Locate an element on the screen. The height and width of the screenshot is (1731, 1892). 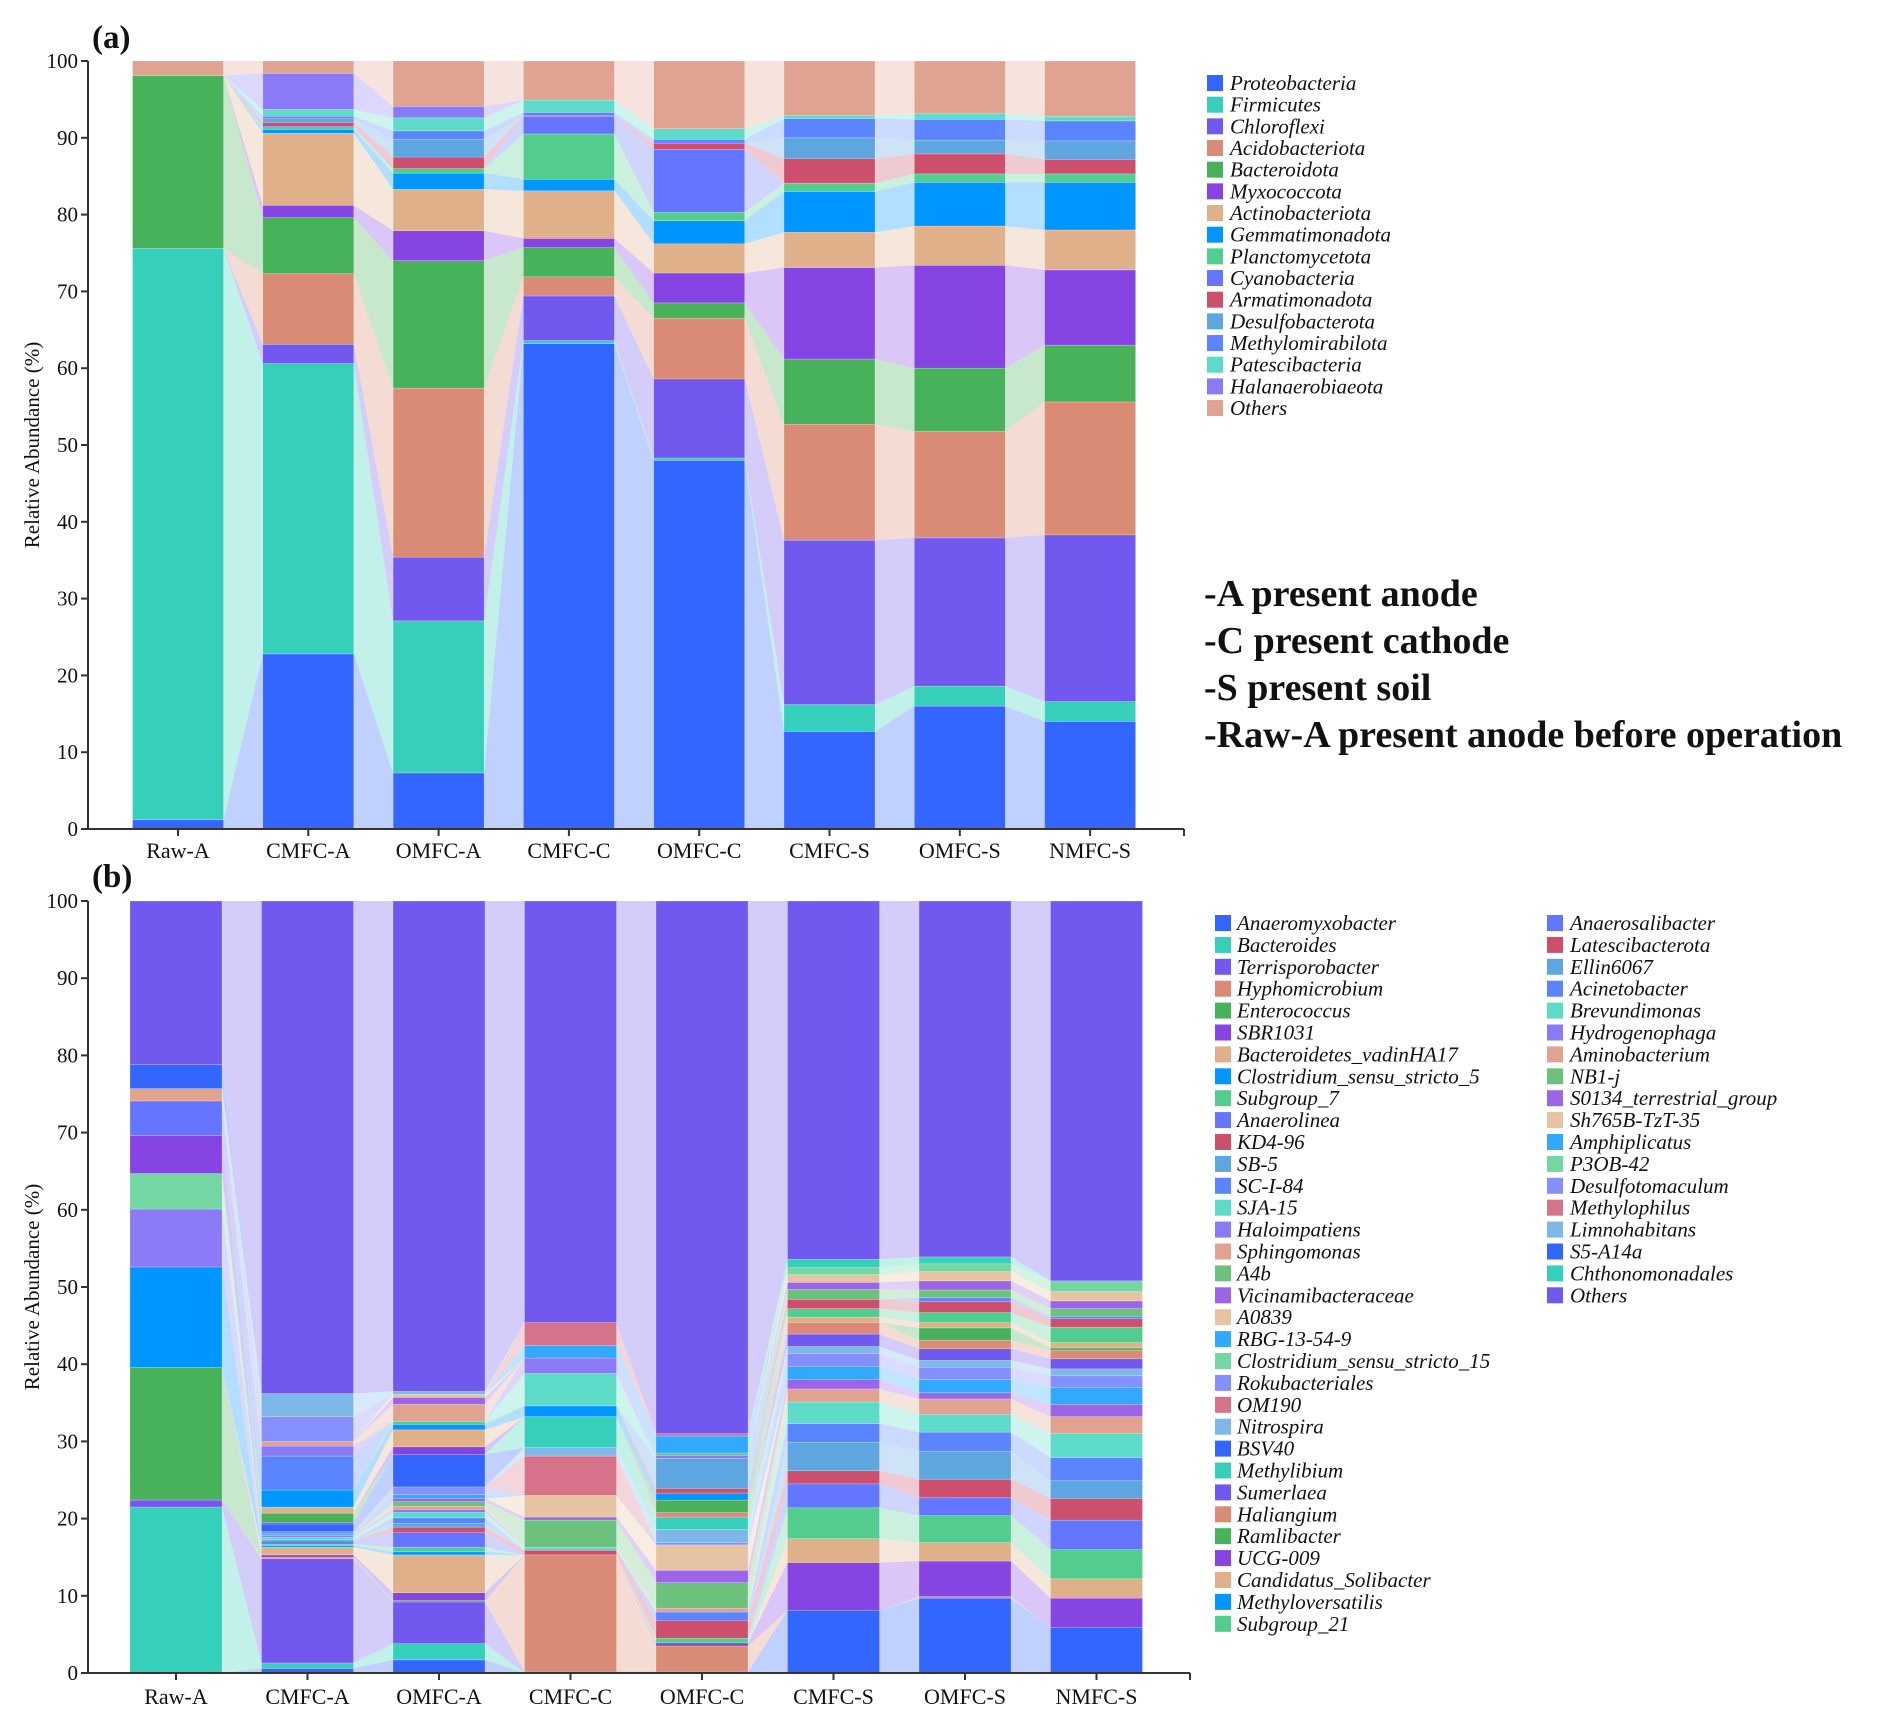
legend-label: Nitrospira is located at coordinates (1280, 1427).